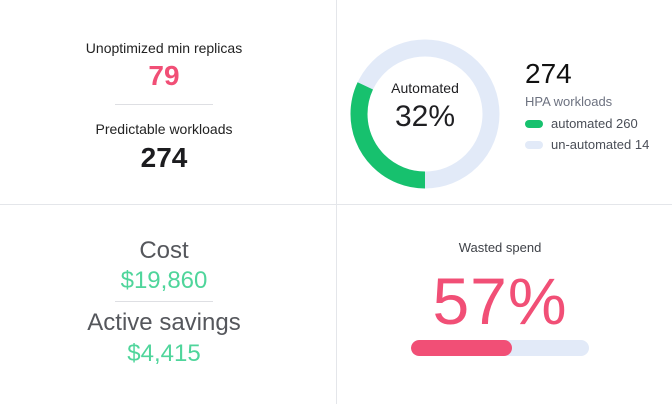 The image size is (672, 404). What do you see at coordinates (164, 129) in the screenshot?
I see `predictable-workloads-label: Predictable workloads` at bounding box center [164, 129].